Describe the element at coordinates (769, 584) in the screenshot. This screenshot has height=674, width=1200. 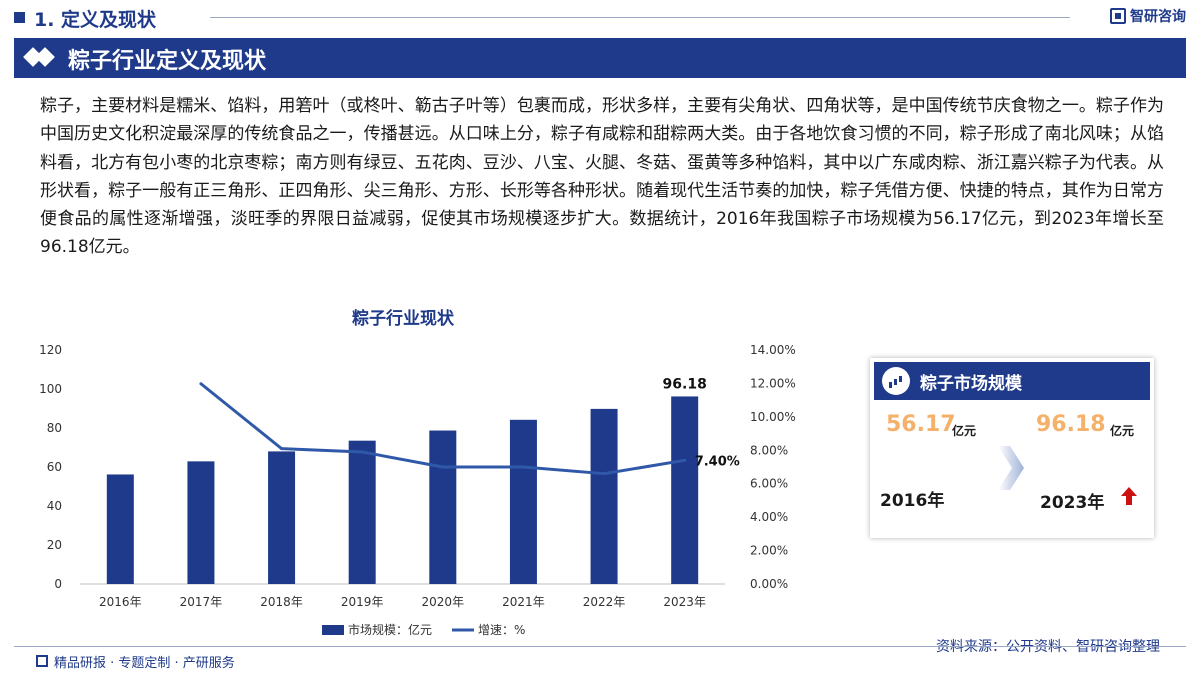
I see `right-axis-tick-label: 0.00%` at that location.